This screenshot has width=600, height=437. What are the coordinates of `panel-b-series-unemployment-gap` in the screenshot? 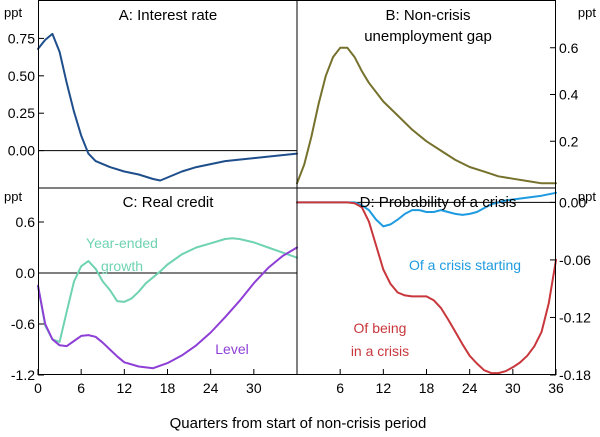 It's located at (426, 115).